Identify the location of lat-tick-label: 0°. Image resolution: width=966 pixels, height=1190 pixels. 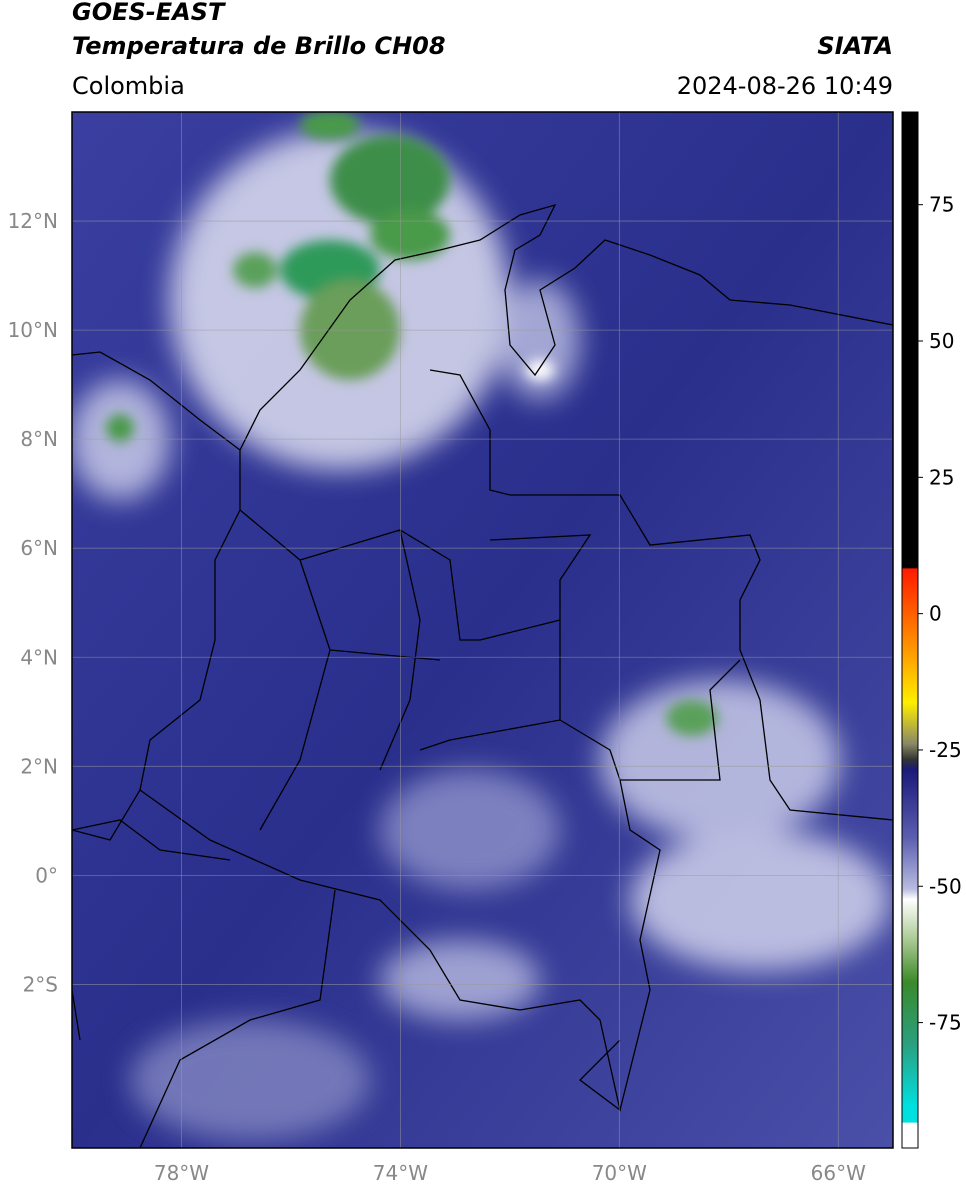
(46, 875).